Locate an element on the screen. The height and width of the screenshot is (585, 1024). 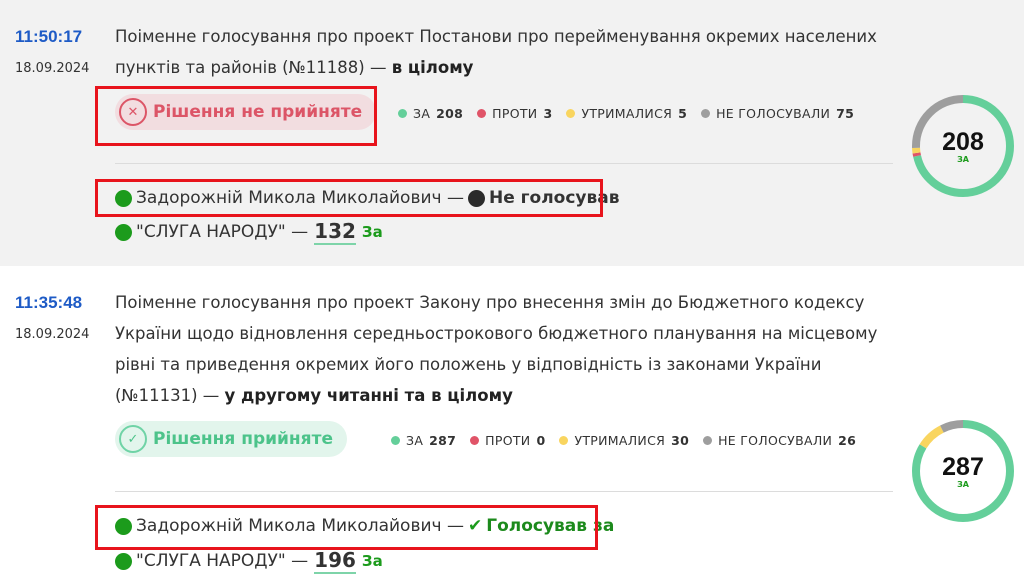
check-icon: ✔ is located at coordinates (475, 526).